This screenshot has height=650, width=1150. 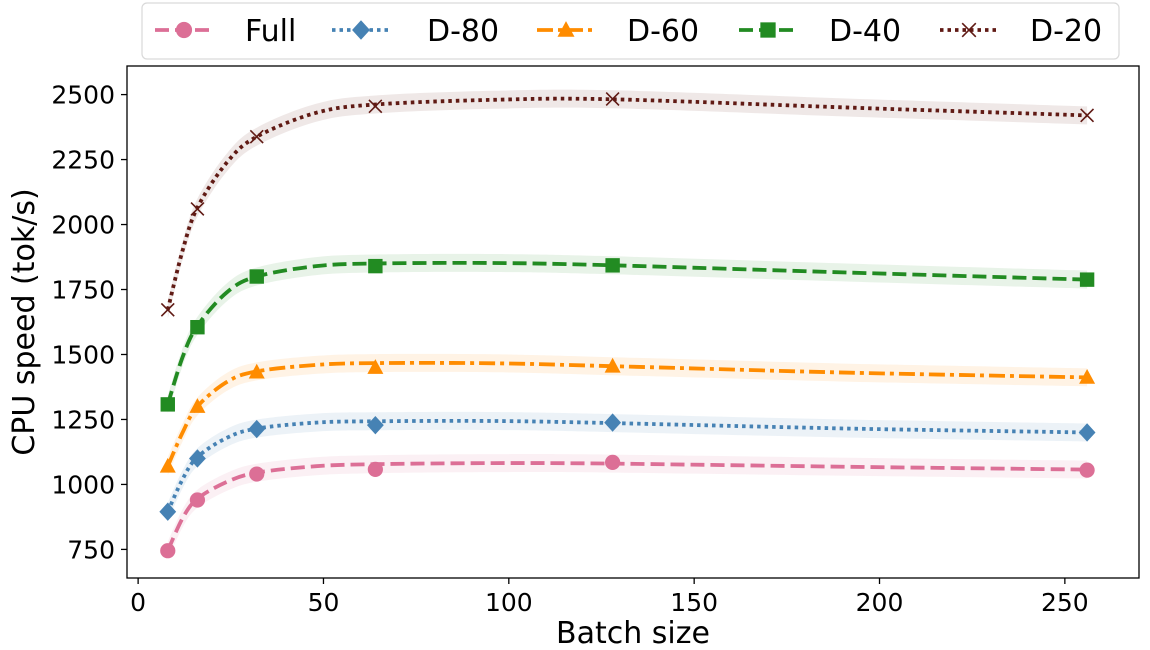 I want to click on y-tick-label: 2000, so click(x=83, y=225).